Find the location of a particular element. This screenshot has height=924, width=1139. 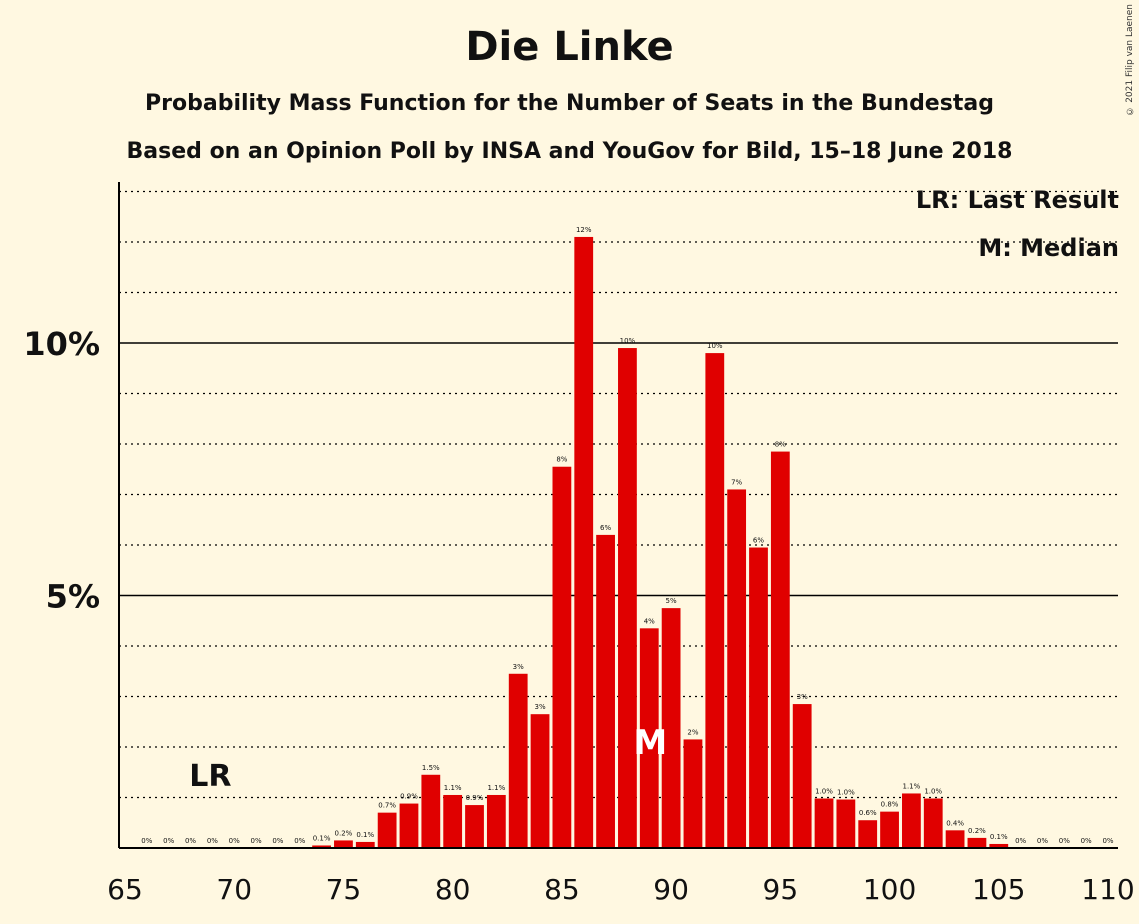

x-tick-label: 70 is located at coordinates (234, 889).